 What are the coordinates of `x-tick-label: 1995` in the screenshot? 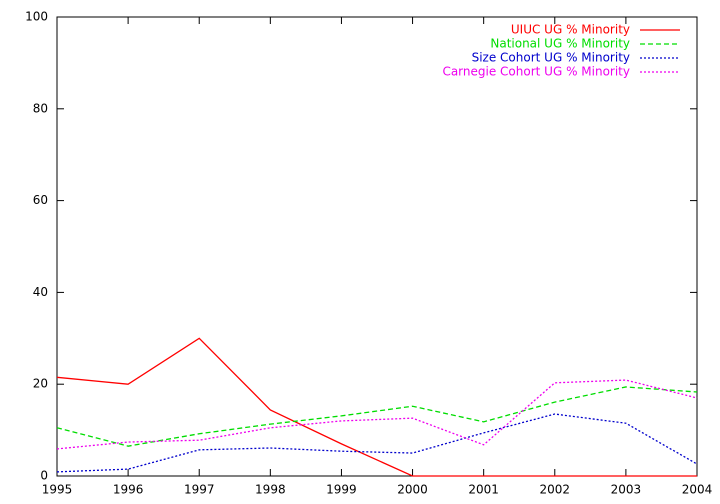 It's located at (57, 490).